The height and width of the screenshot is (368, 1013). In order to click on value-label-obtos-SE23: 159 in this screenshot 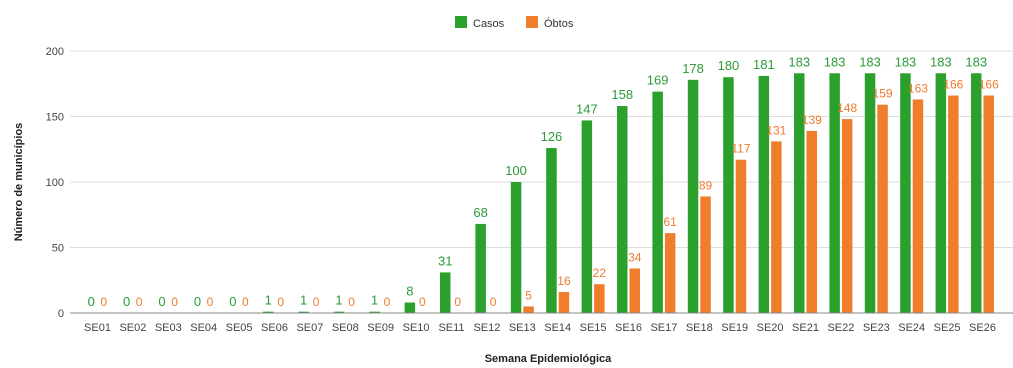, I will do `click(883, 94)`.